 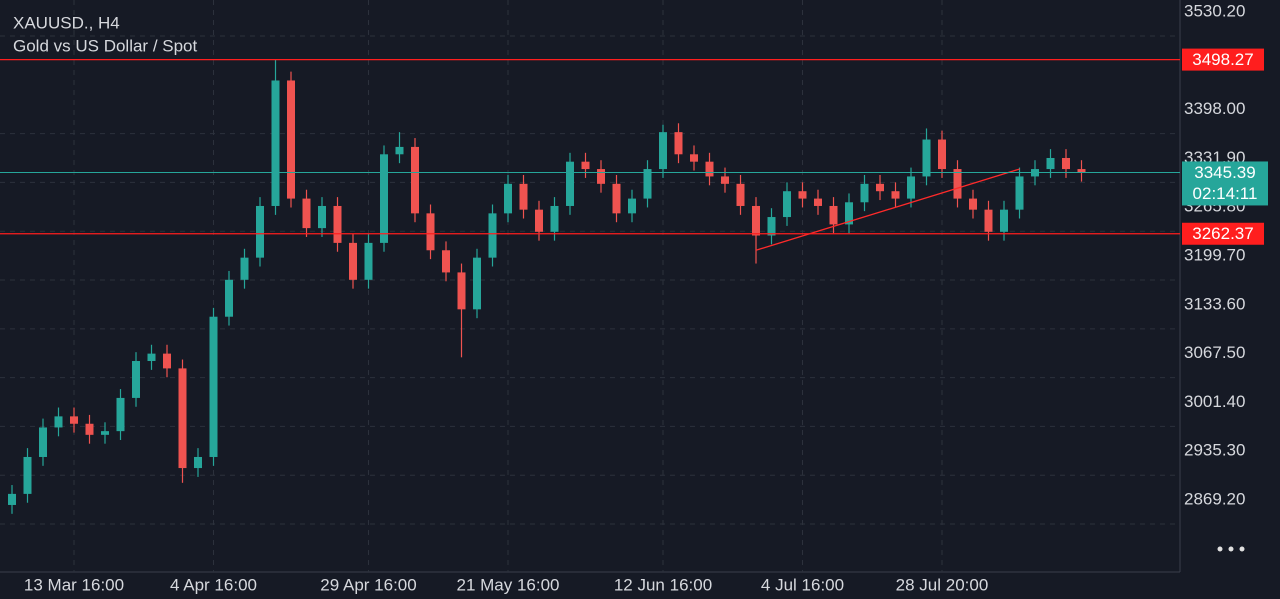 What do you see at coordinates (1224, 172) in the screenshot?
I see `current-price-label: 3345.39` at bounding box center [1224, 172].